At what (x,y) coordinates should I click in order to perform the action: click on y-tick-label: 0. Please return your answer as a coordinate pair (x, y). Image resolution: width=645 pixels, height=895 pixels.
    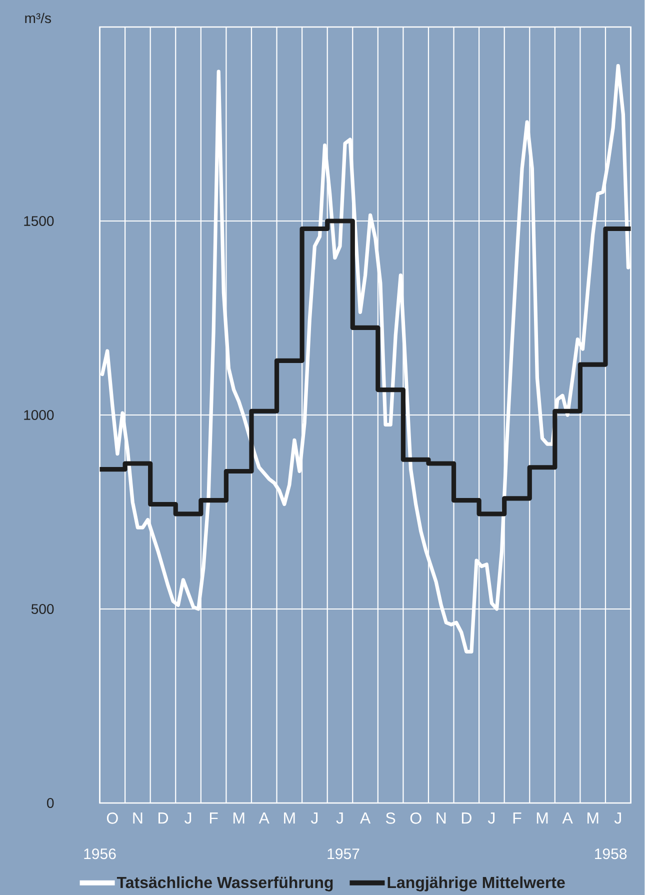
    Looking at the image, I should click on (50, 803).